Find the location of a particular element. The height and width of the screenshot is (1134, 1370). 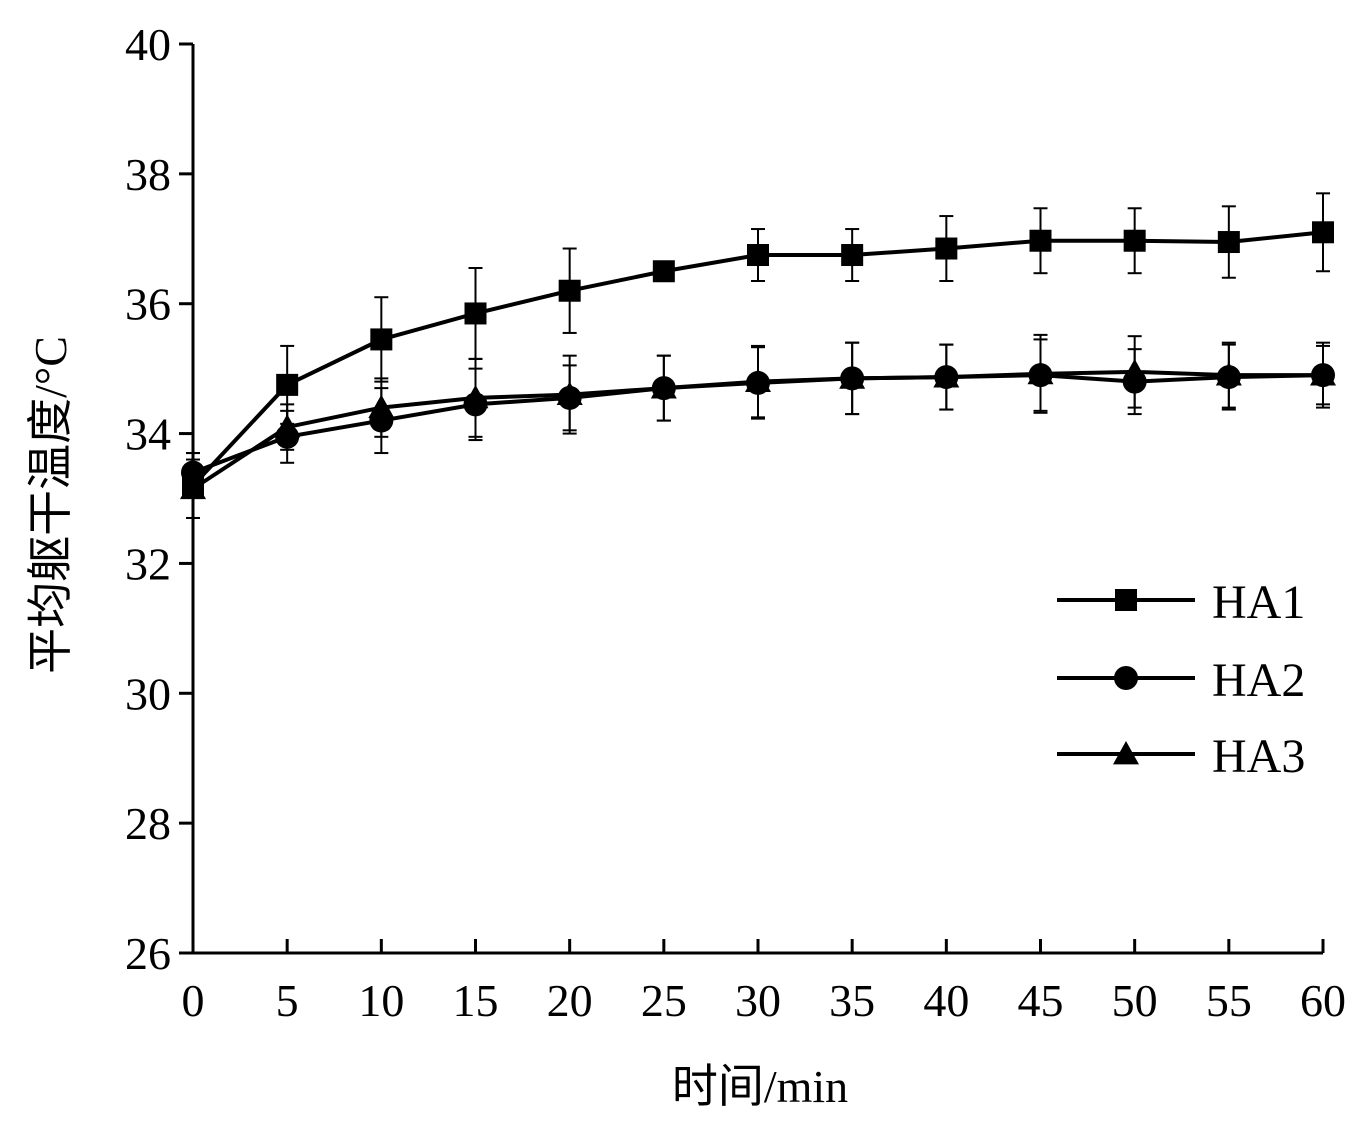

x-tick-label: 55 is located at coordinates (1229, 1000).